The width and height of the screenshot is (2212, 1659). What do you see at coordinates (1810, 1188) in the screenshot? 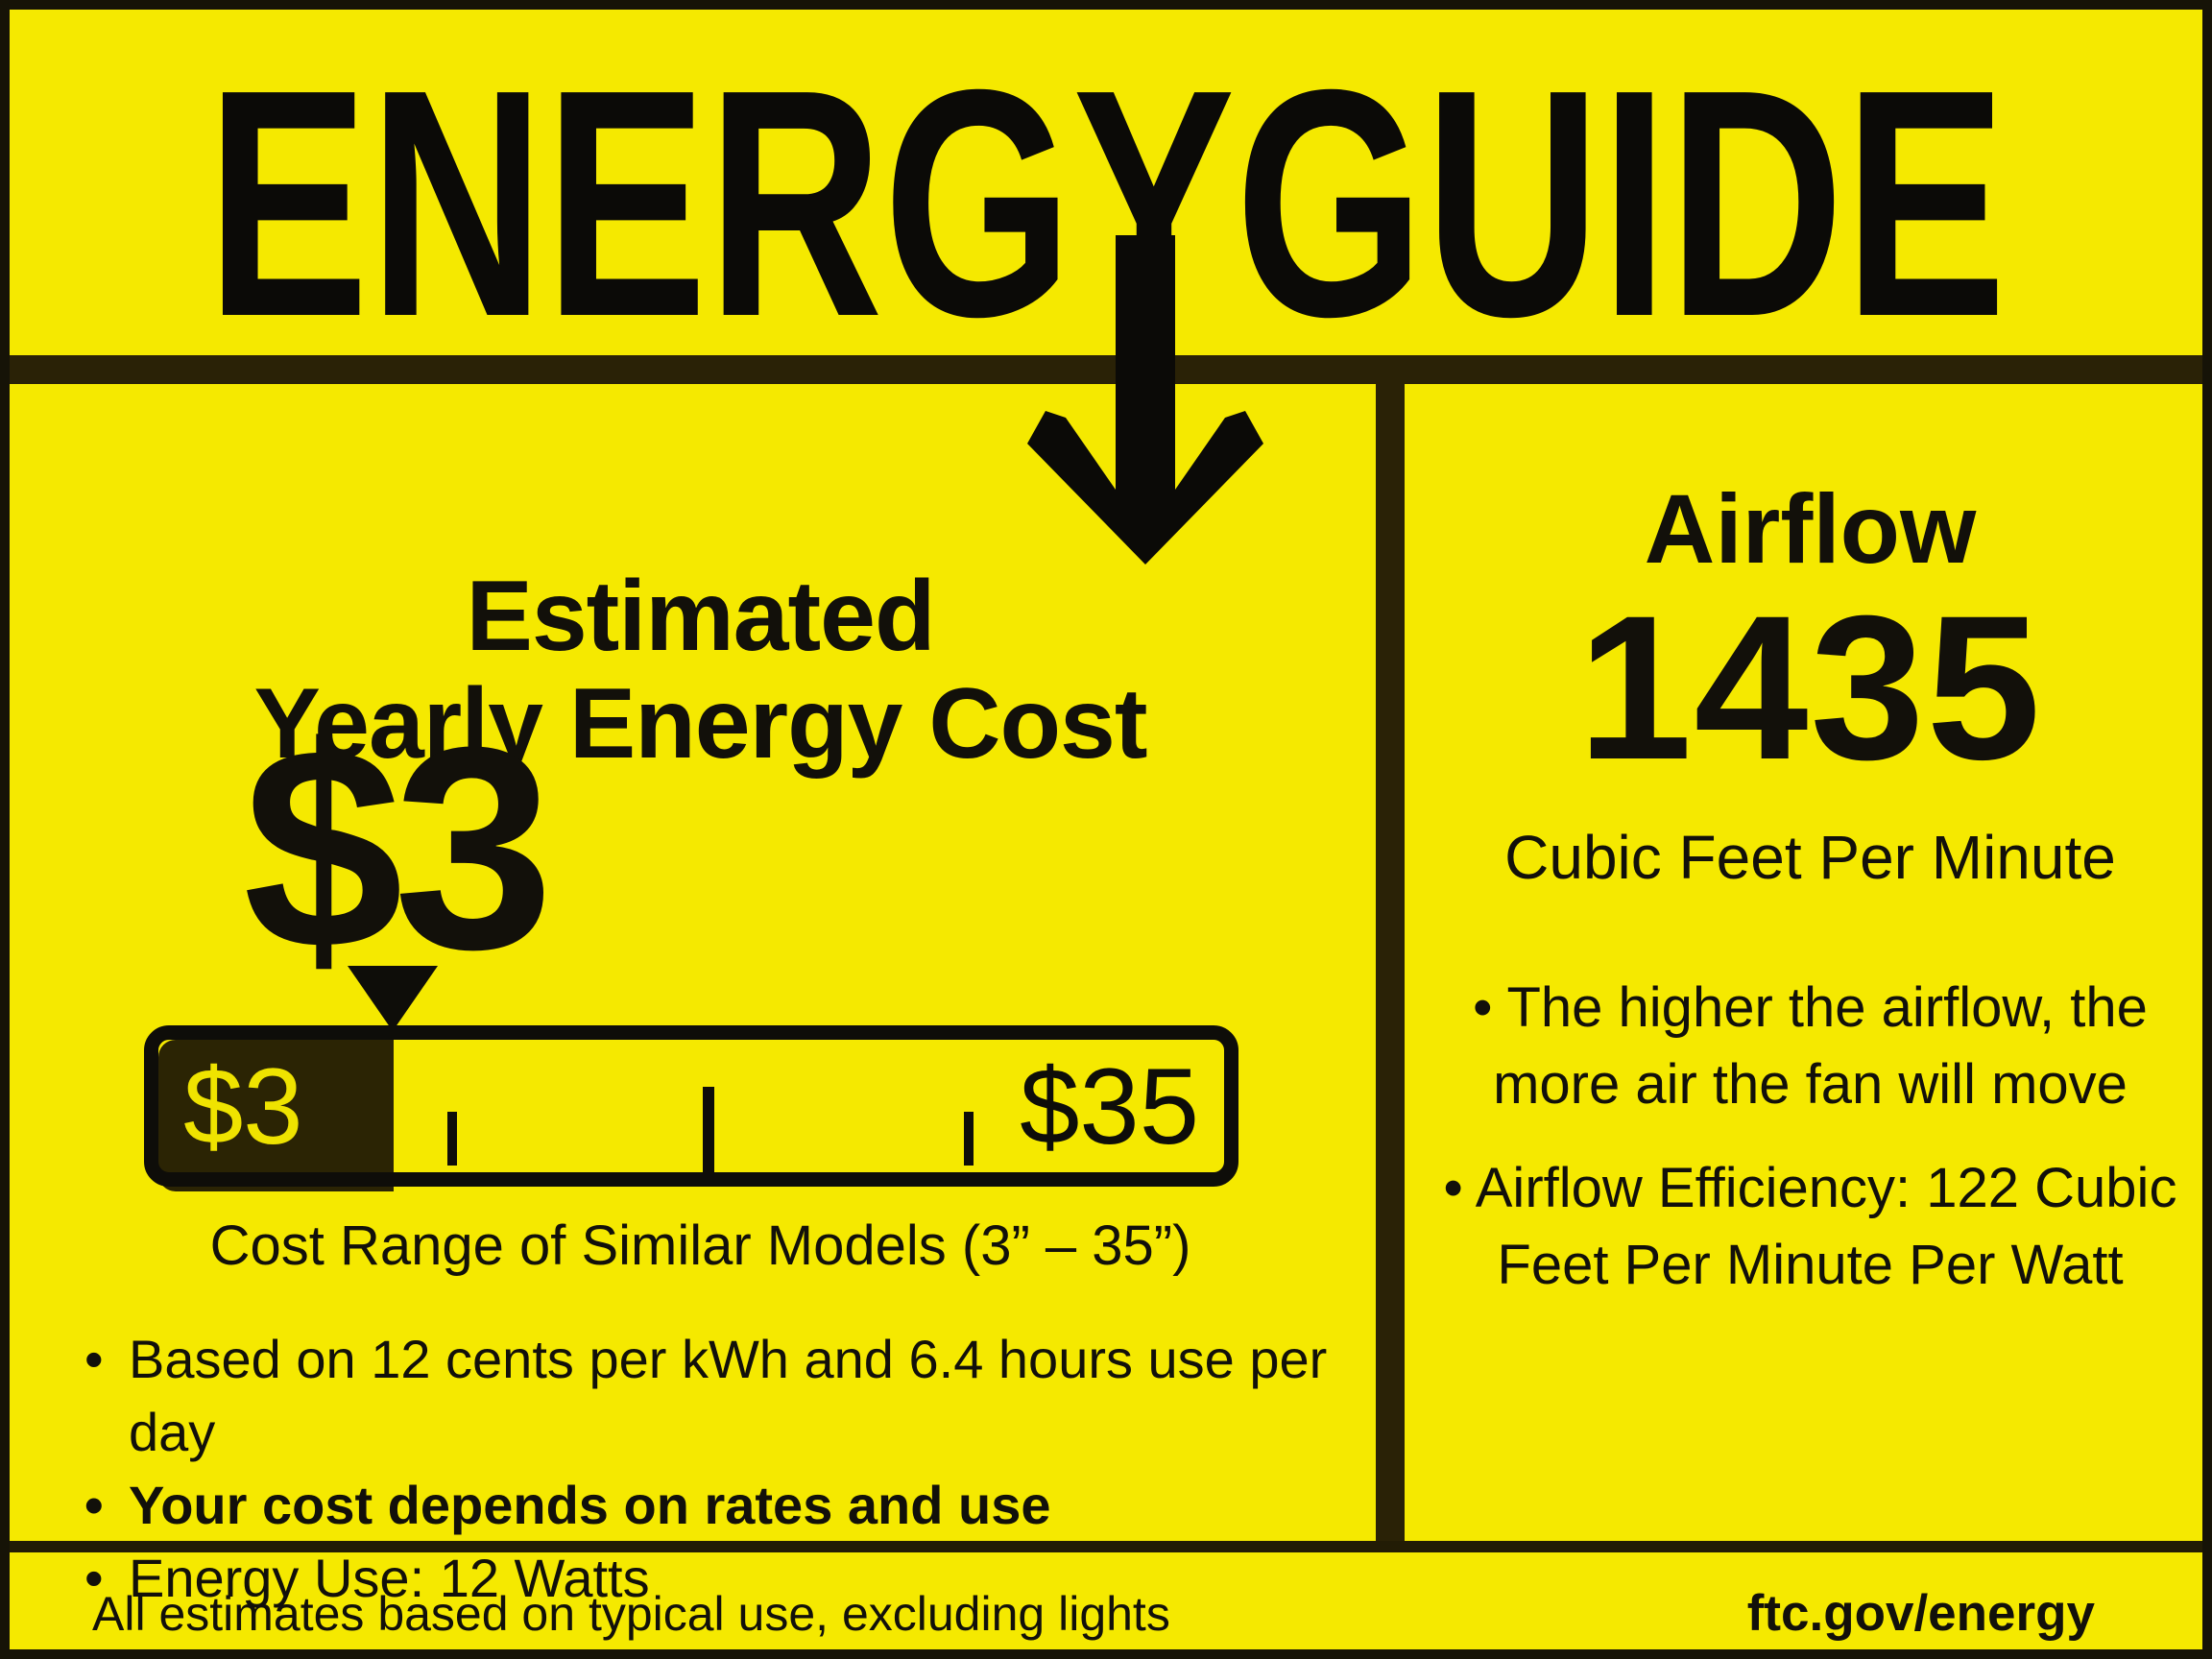
I see `list-item-line: • Airflow Efficiency: 122 Cubic` at bounding box center [1810, 1188].